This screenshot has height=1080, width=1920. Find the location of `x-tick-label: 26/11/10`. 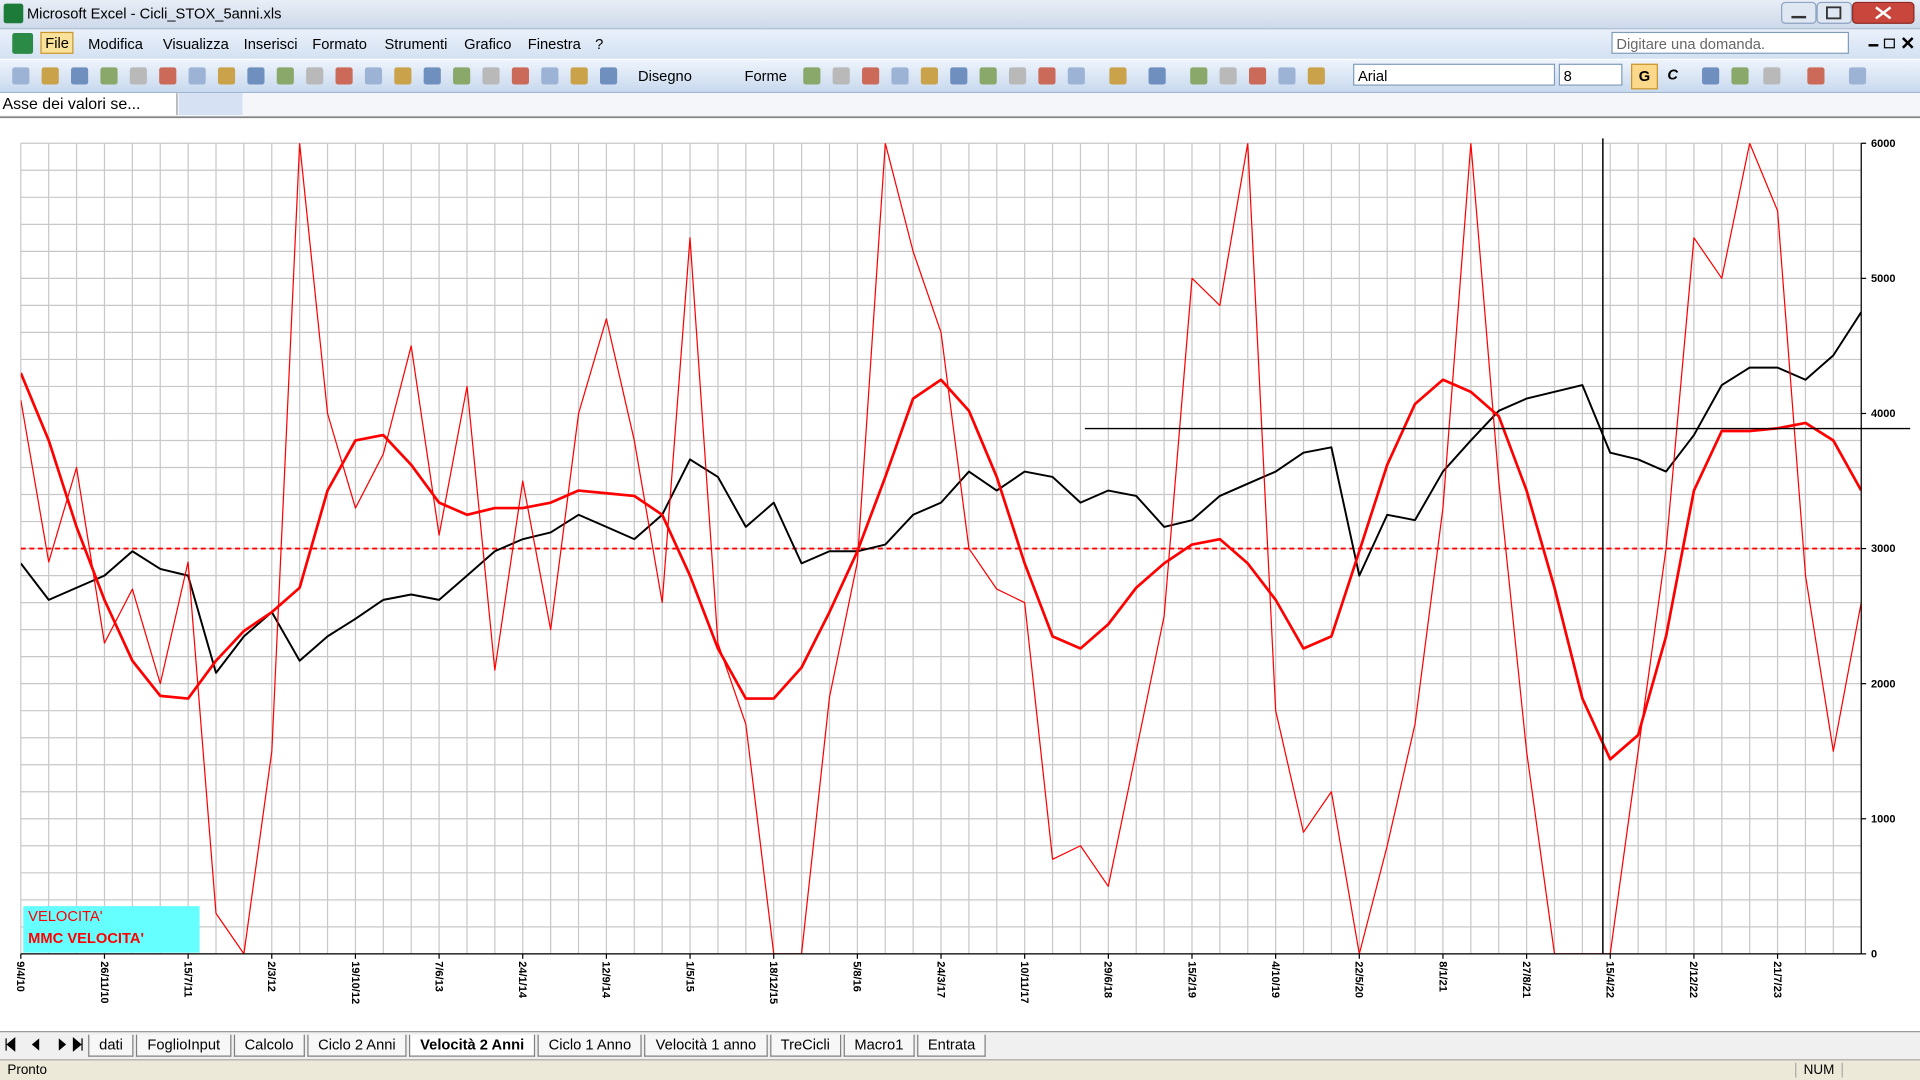

x-tick-label: 26/11/10 is located at coordinates (104, 982).